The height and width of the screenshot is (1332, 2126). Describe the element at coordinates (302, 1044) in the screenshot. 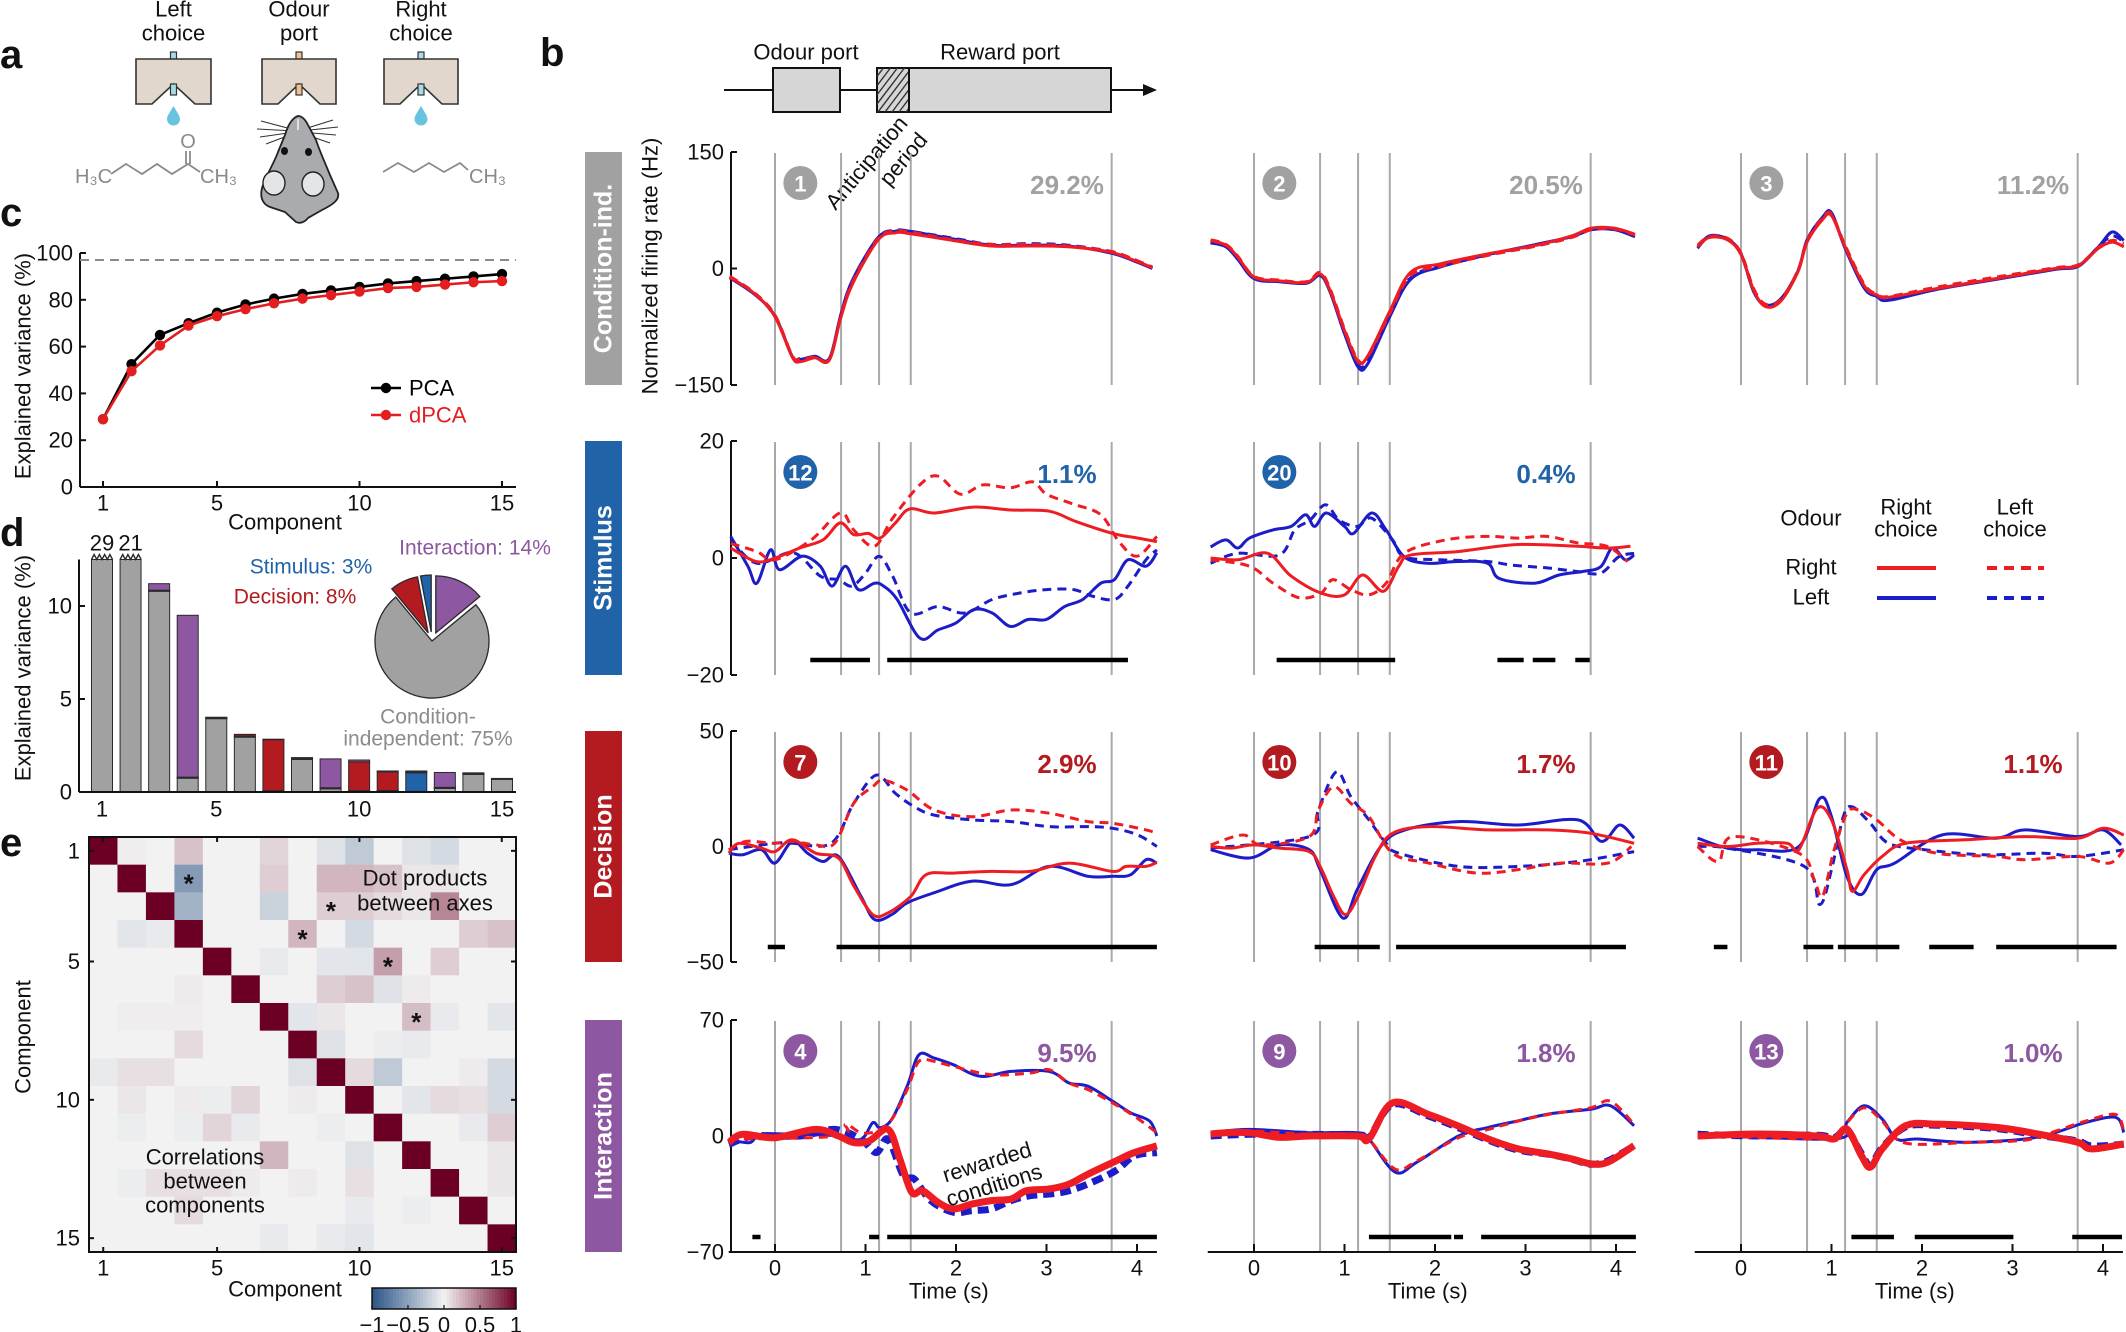

I see `heatmap-frame` at that location.